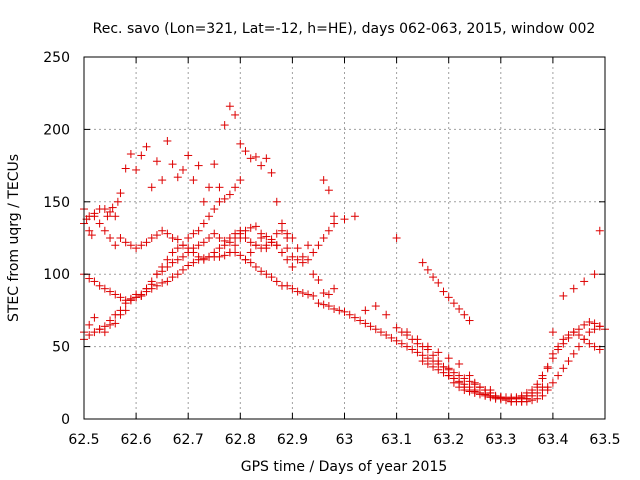 The width and height of the screenshot is (640, 480). I want to click on x-tick-label: 62.6, so click(136, 440).